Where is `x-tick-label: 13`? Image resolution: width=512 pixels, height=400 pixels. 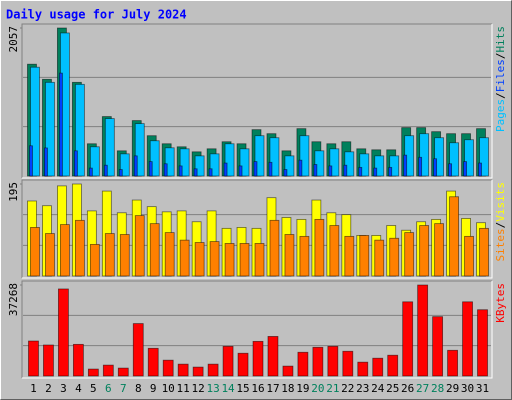 x-tick-label: 13 is located at coordinates (212, 388).